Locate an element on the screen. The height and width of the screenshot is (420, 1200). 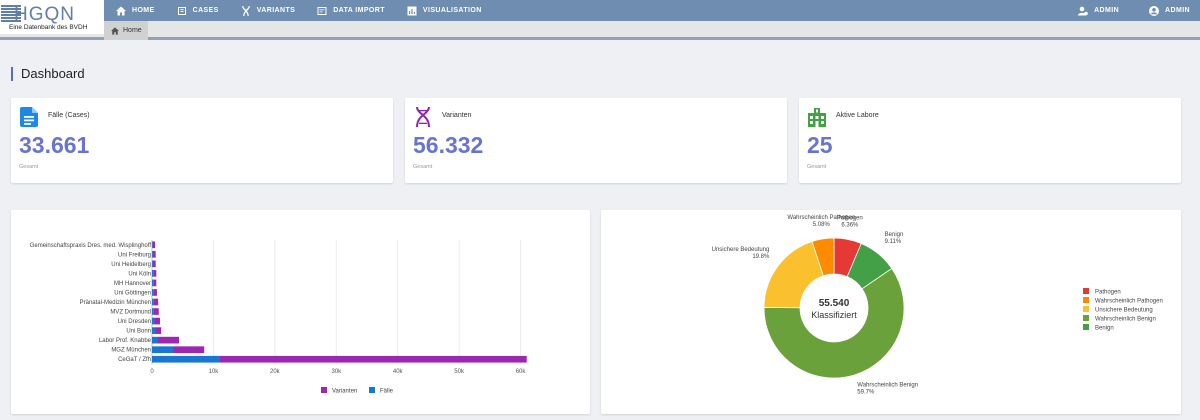
y-tick-label: Uni Freiburg is located at coordinates (134, 255).